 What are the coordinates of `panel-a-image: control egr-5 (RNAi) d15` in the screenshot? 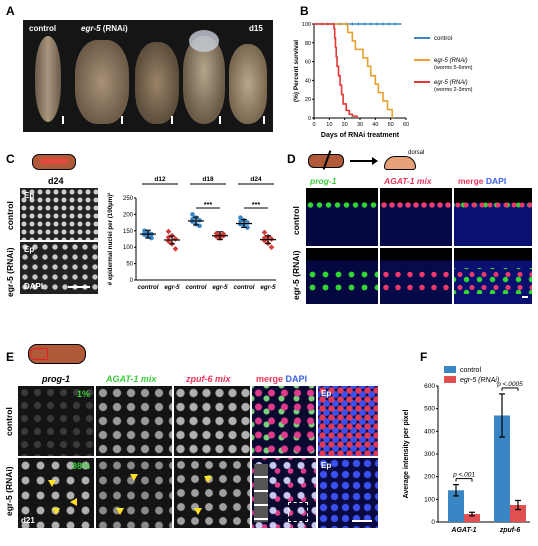 It's located at (148, 76).